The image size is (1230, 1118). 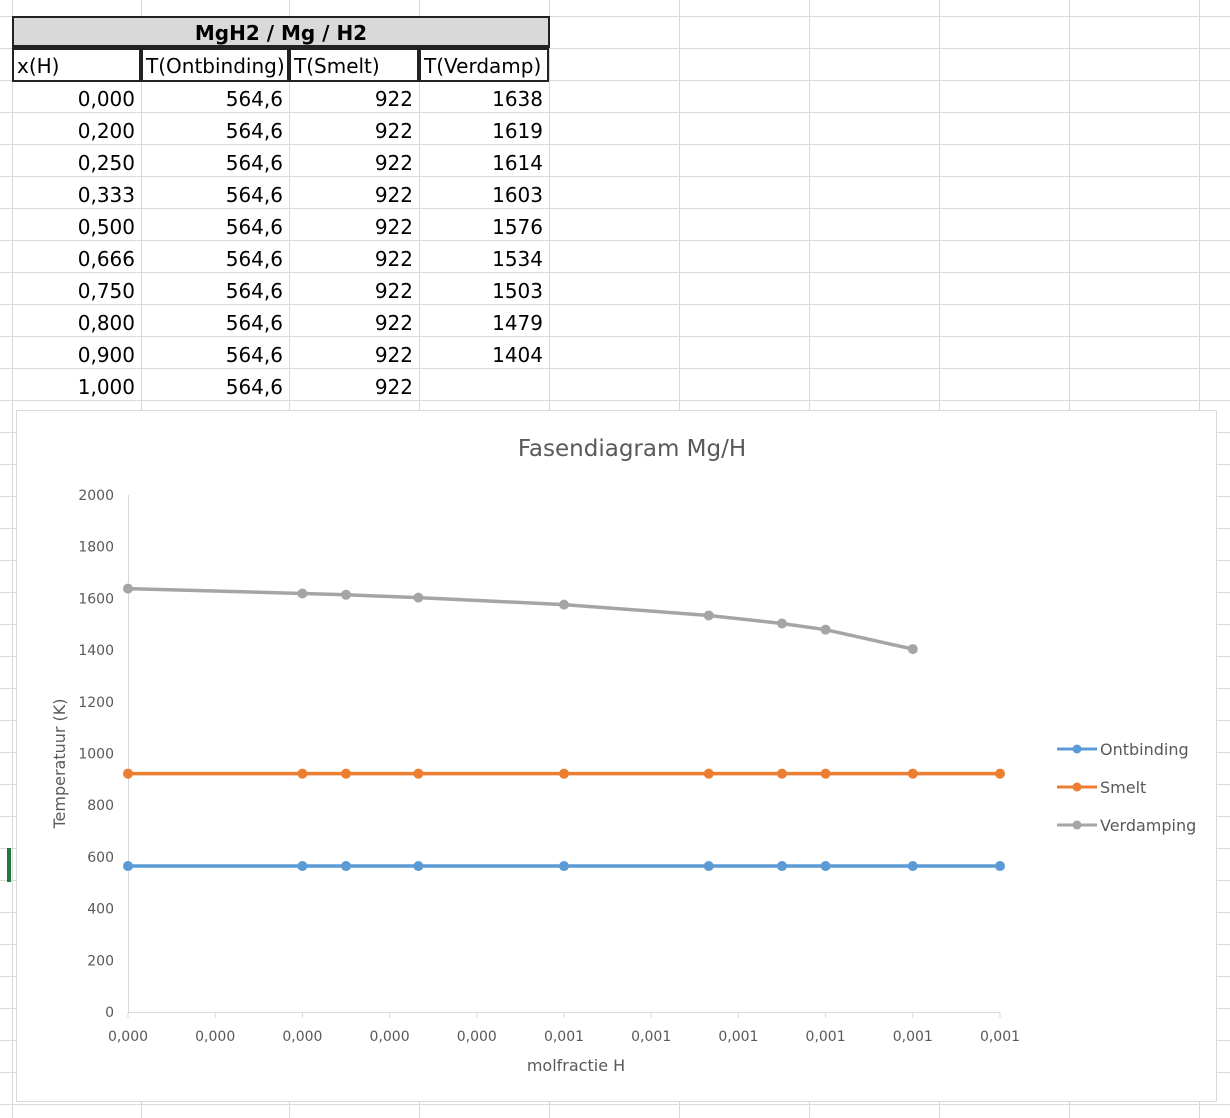 I want to click on y-tick-label: 2000, so click(x=96, y=496).